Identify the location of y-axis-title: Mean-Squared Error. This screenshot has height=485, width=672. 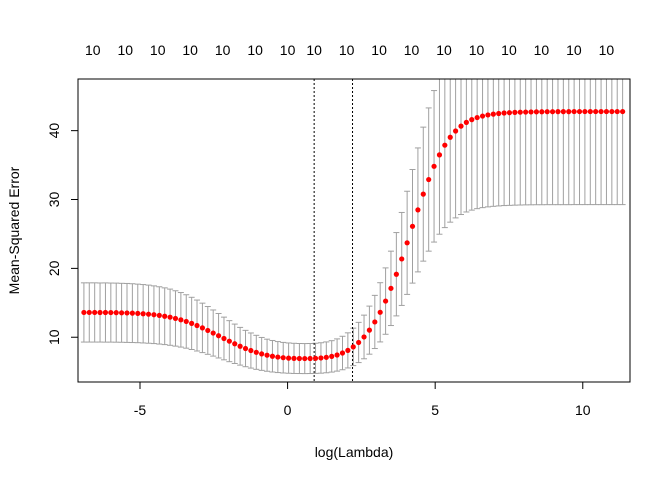
(14, 230).